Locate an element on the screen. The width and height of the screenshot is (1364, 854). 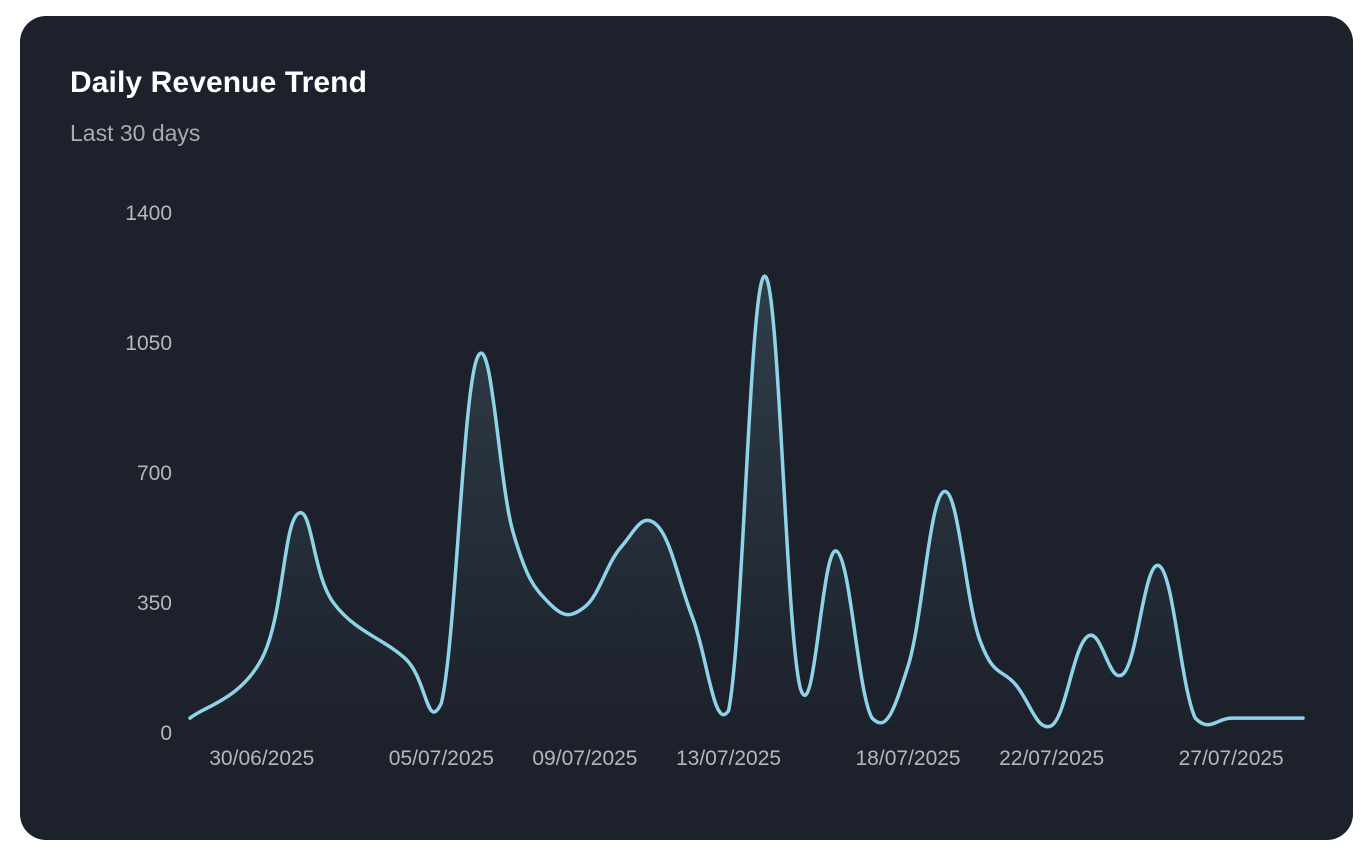
y-tick-label: 700 is located at coordinates (154, 473).